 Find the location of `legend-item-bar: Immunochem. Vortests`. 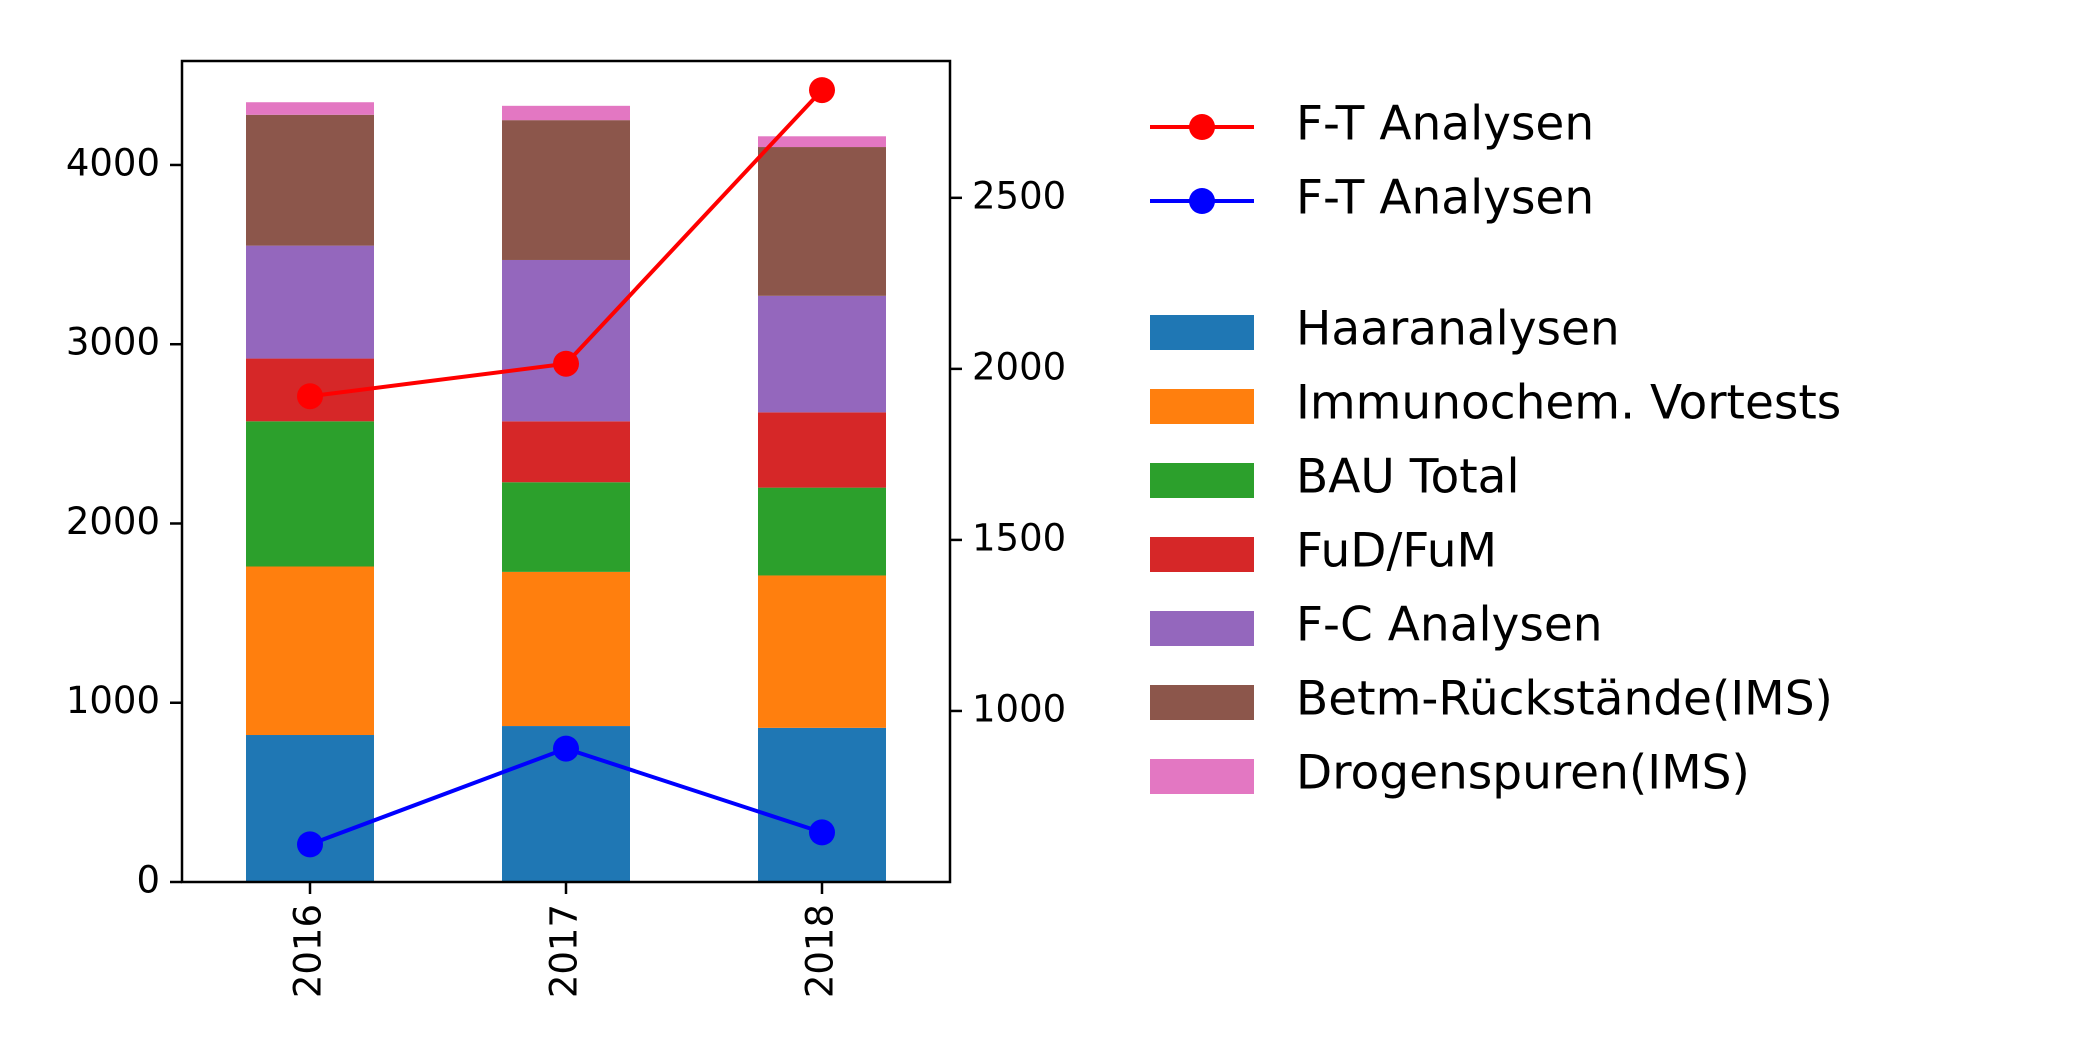

legend-item-bar: Immunochem. Vortests is located at coordinates (1495, 403).